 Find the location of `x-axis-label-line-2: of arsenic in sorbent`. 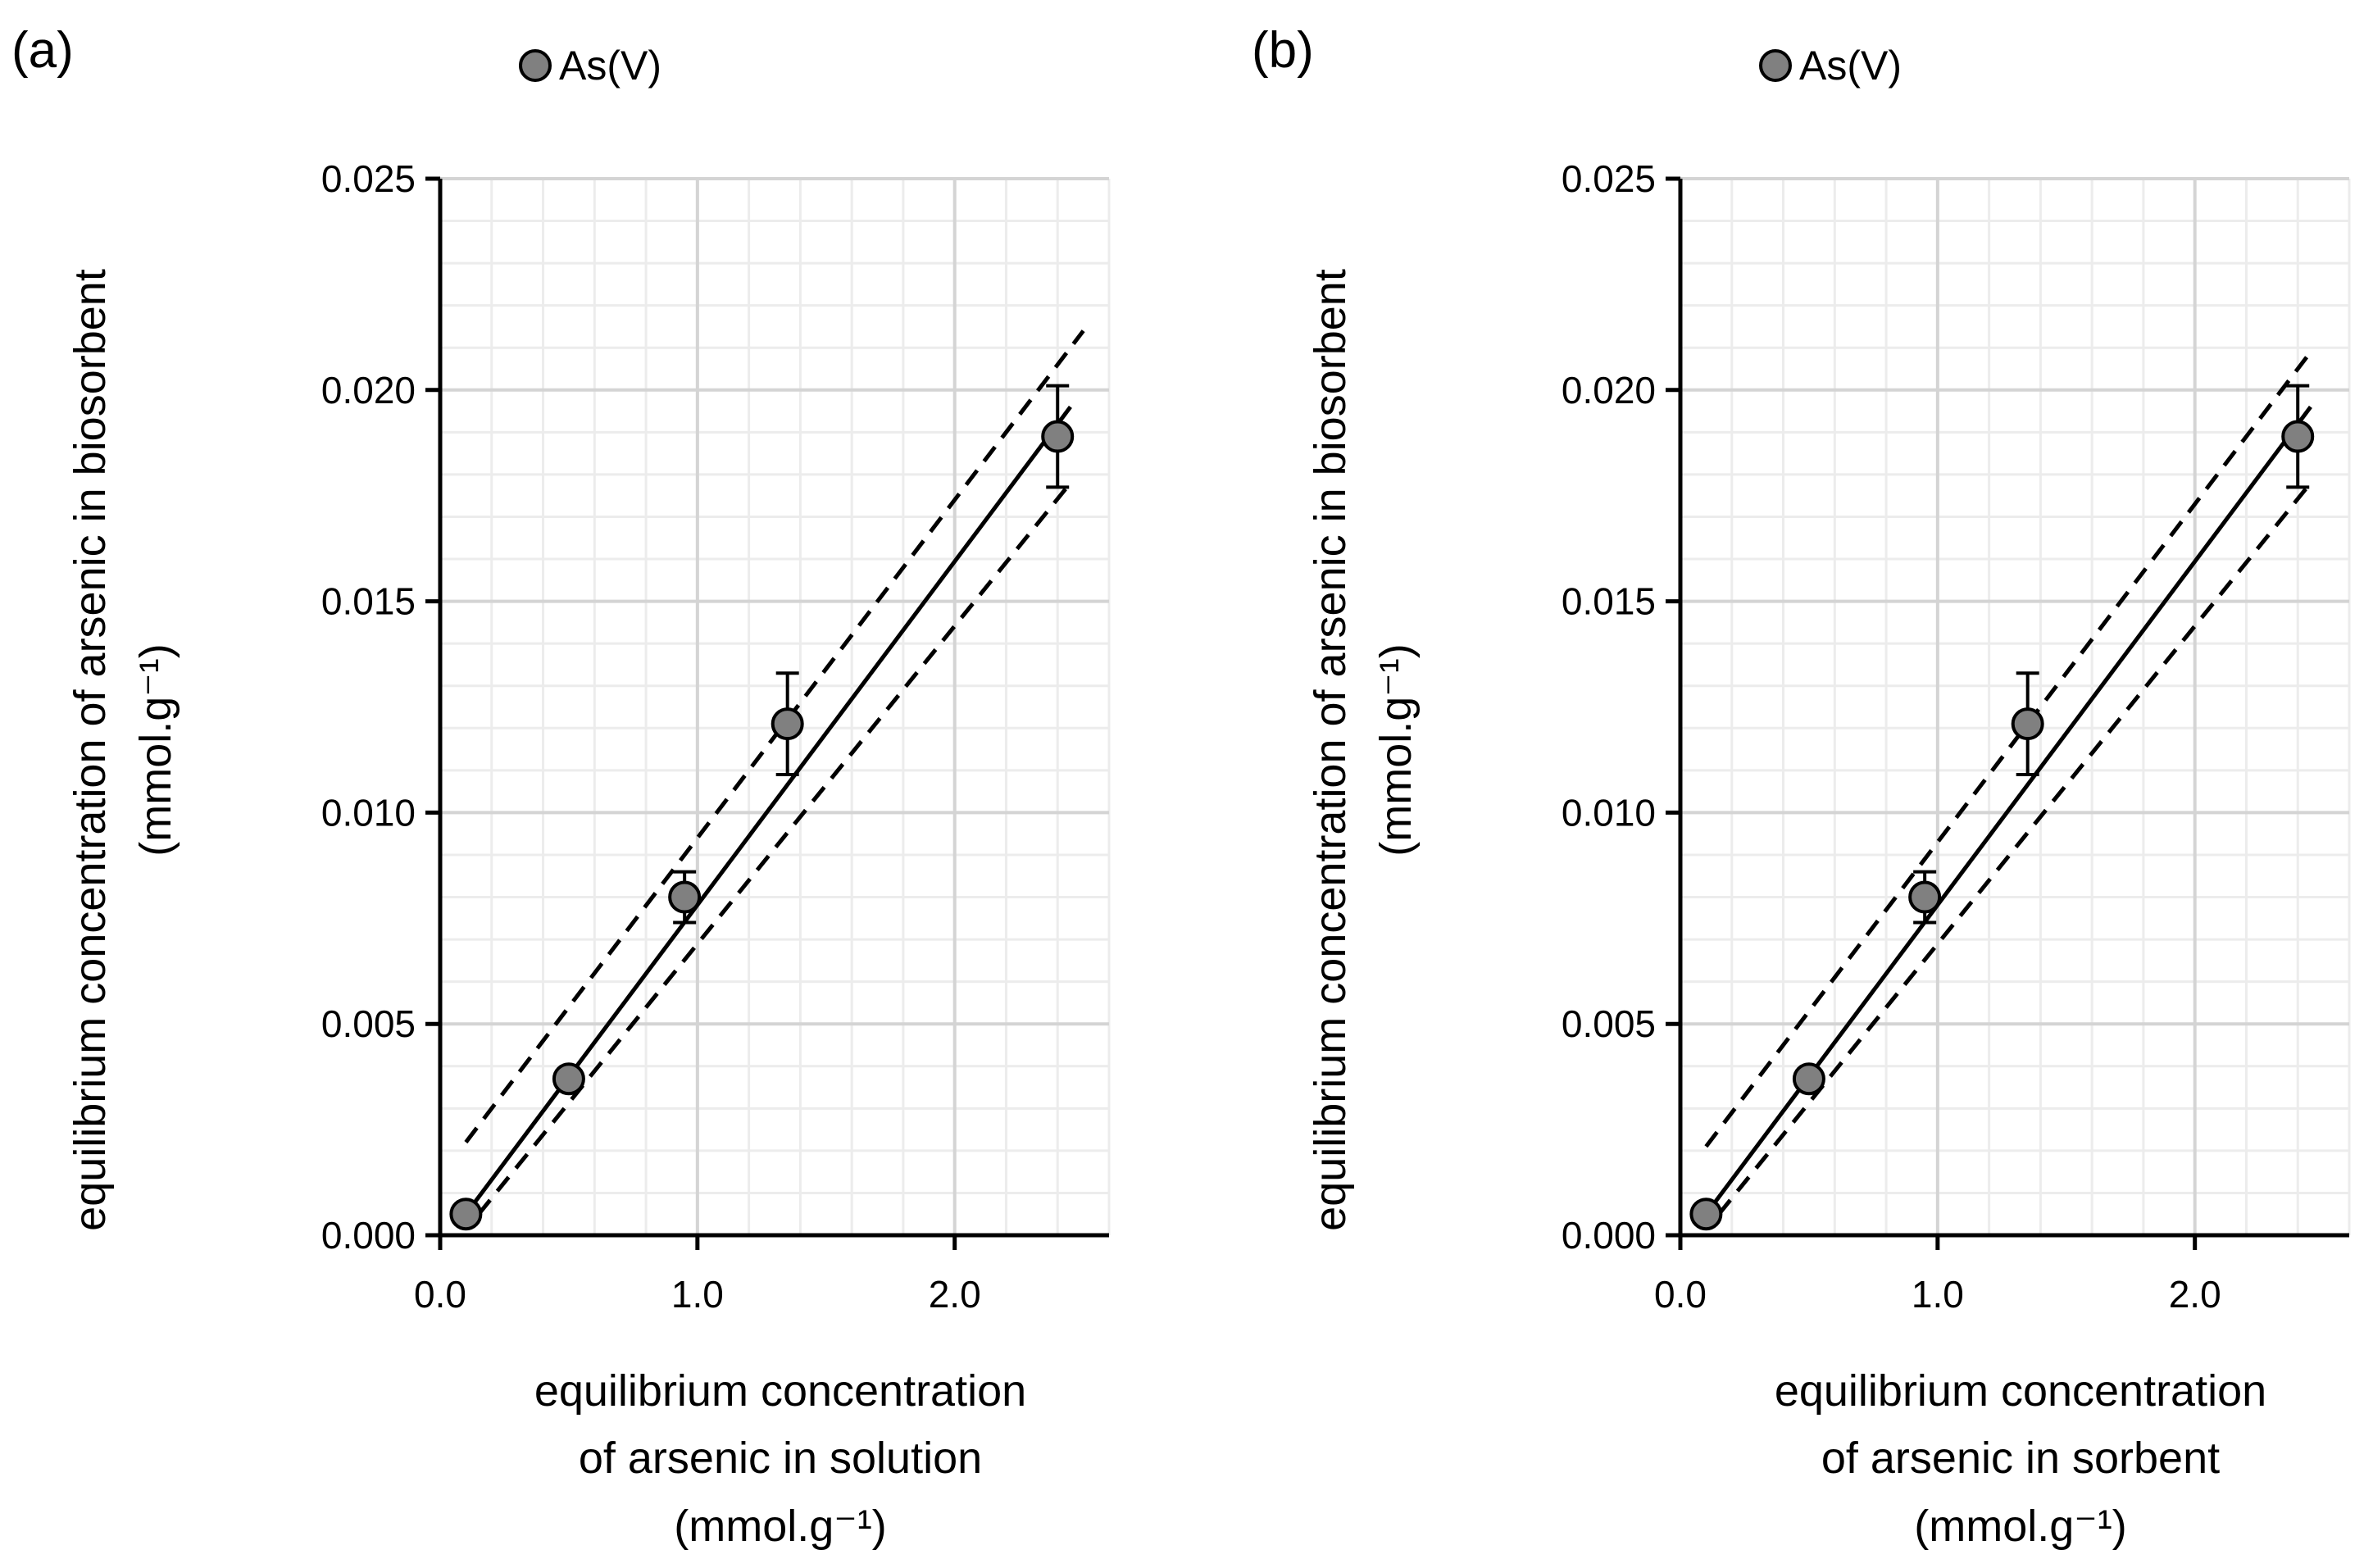

x-axis-label-line-2: of arsenic in sorbent is located at coordinates (2020, 1458).